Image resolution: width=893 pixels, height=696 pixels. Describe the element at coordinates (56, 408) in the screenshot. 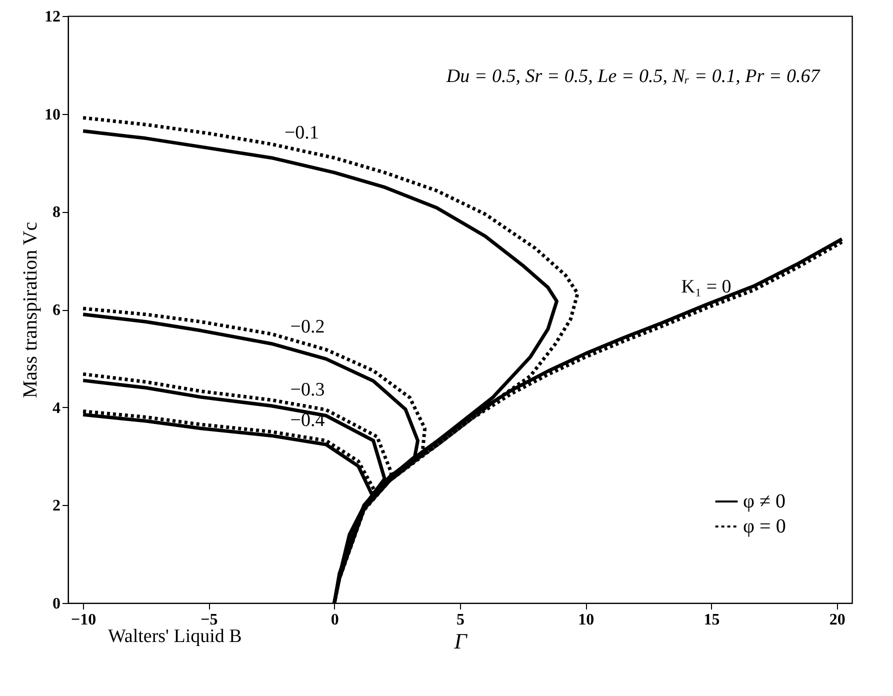

I see `y-tick-label: 4` at that location.